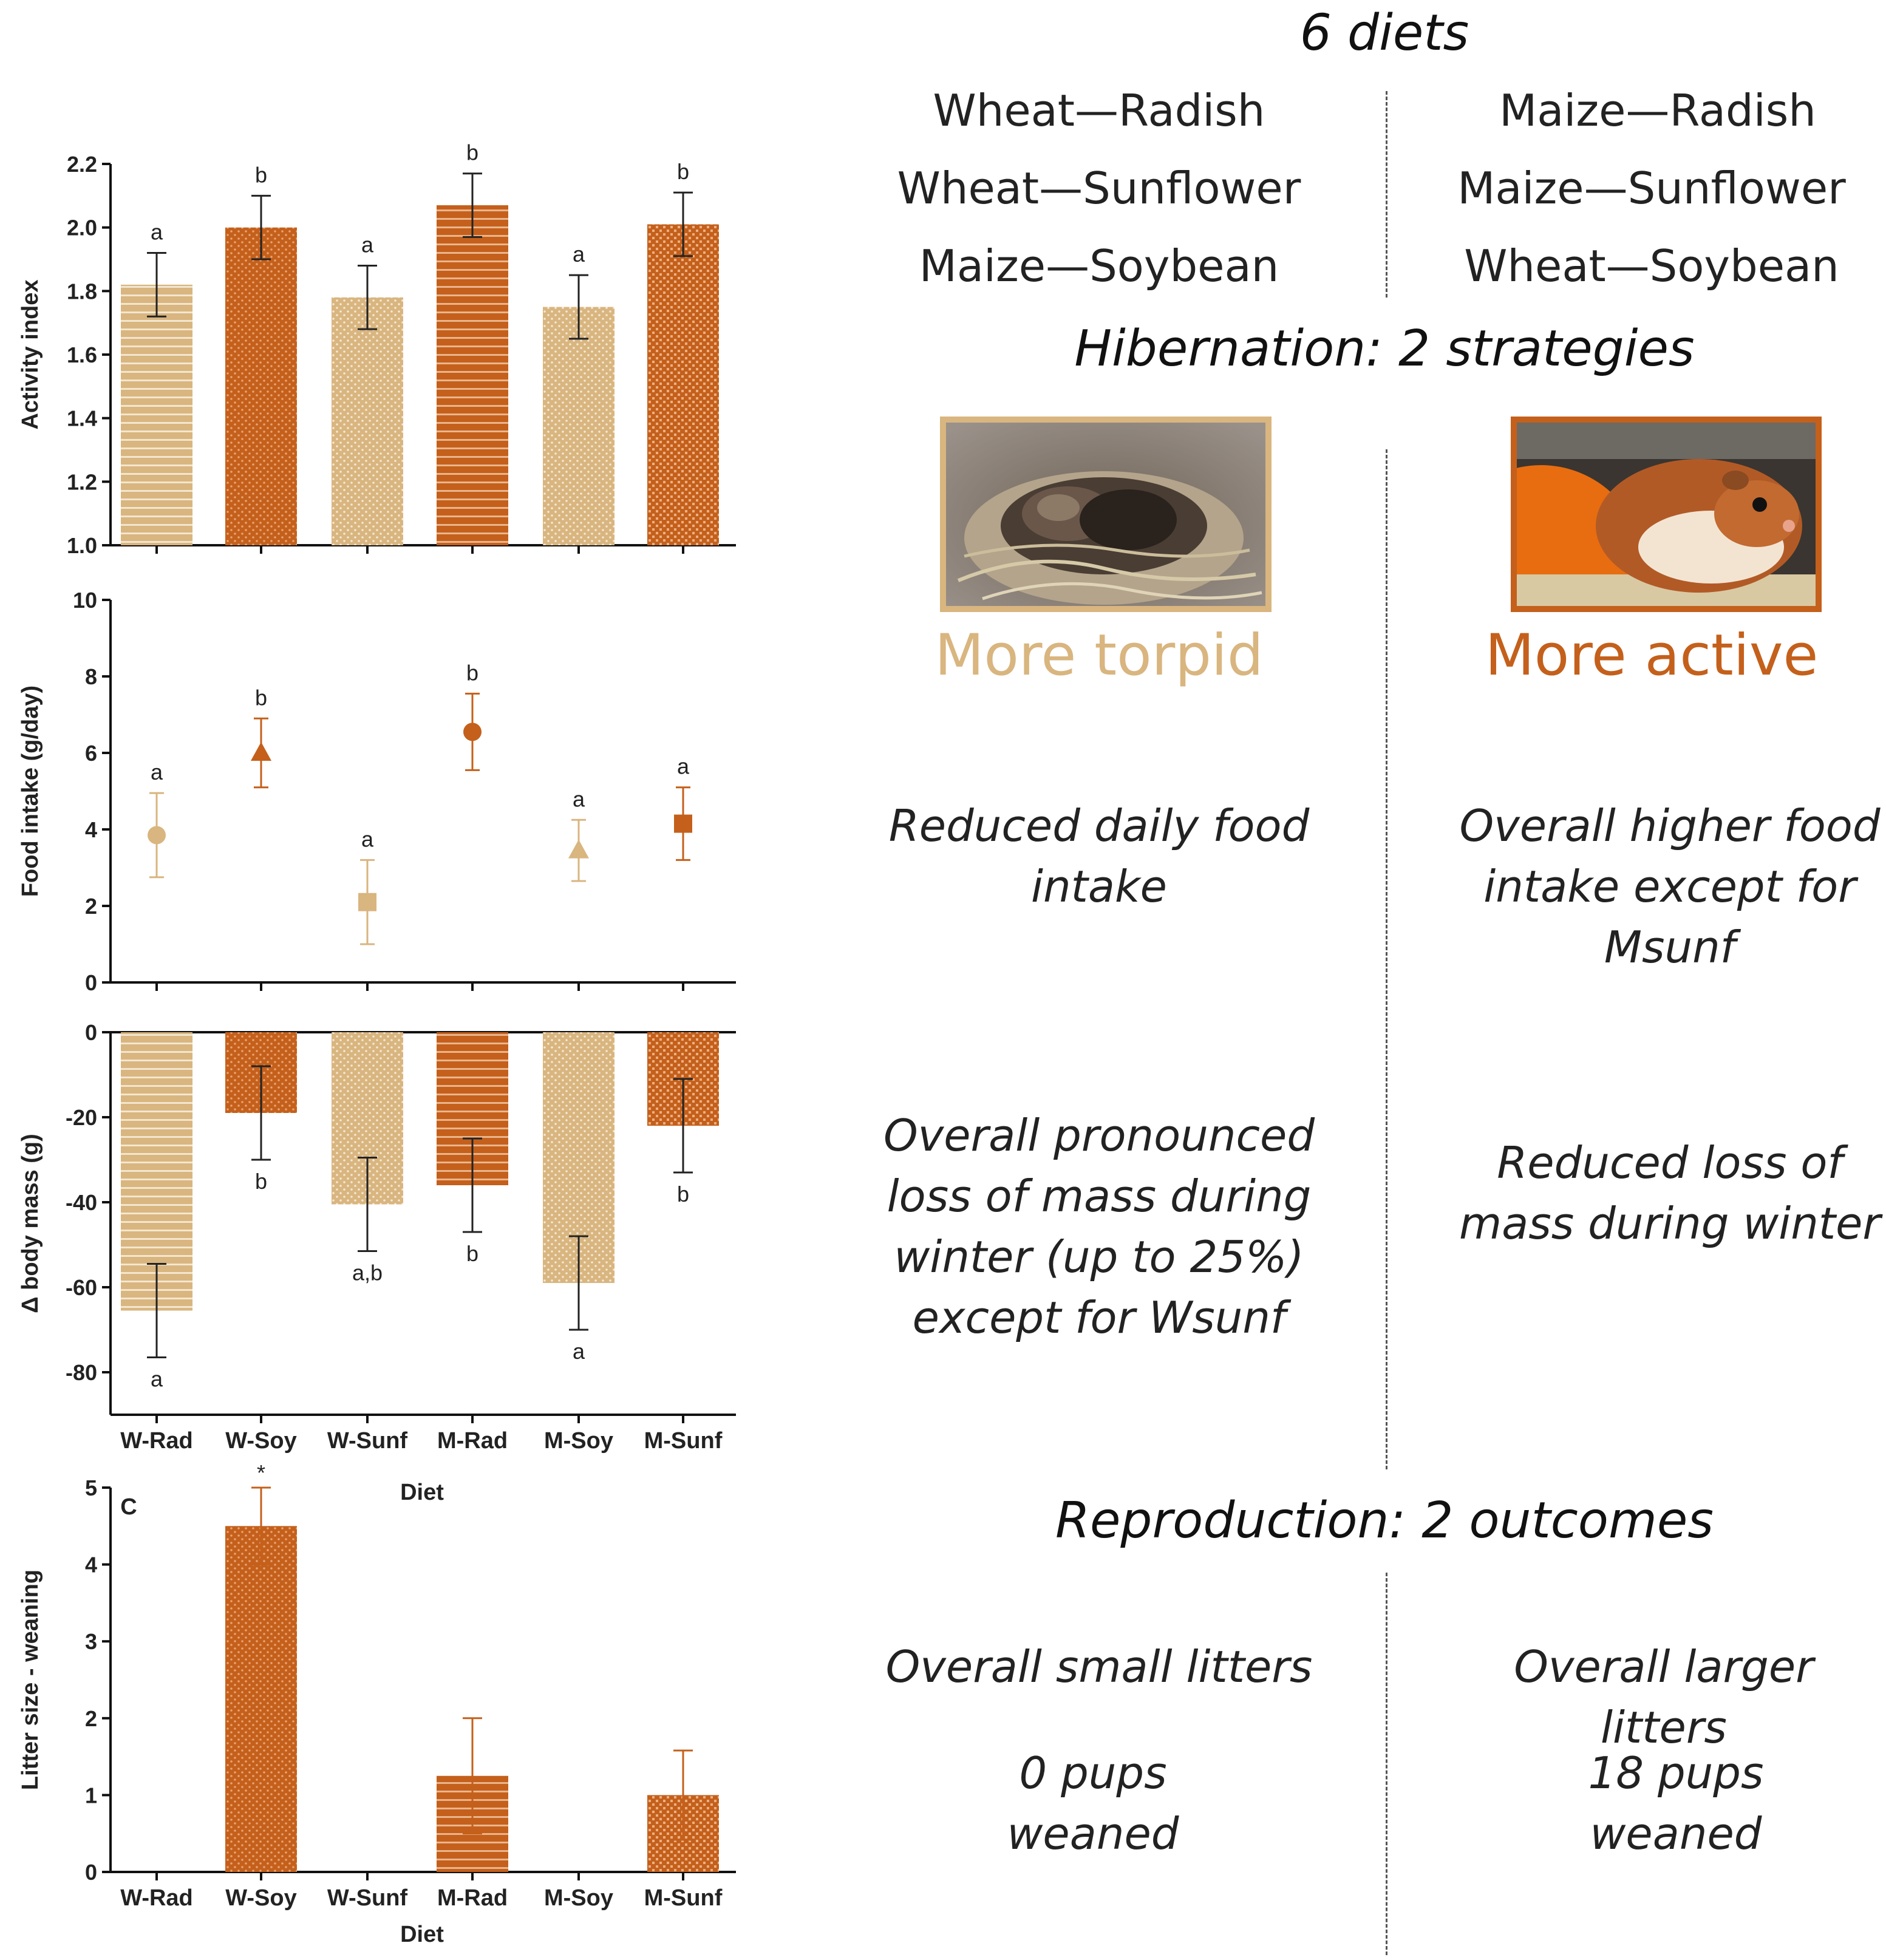 This screenshot has width=1886, height=1960. What do you see at coordinates (91, 676) in the screenshot?
I see `y-tick-label: 8` at bounding box center [91, 676].